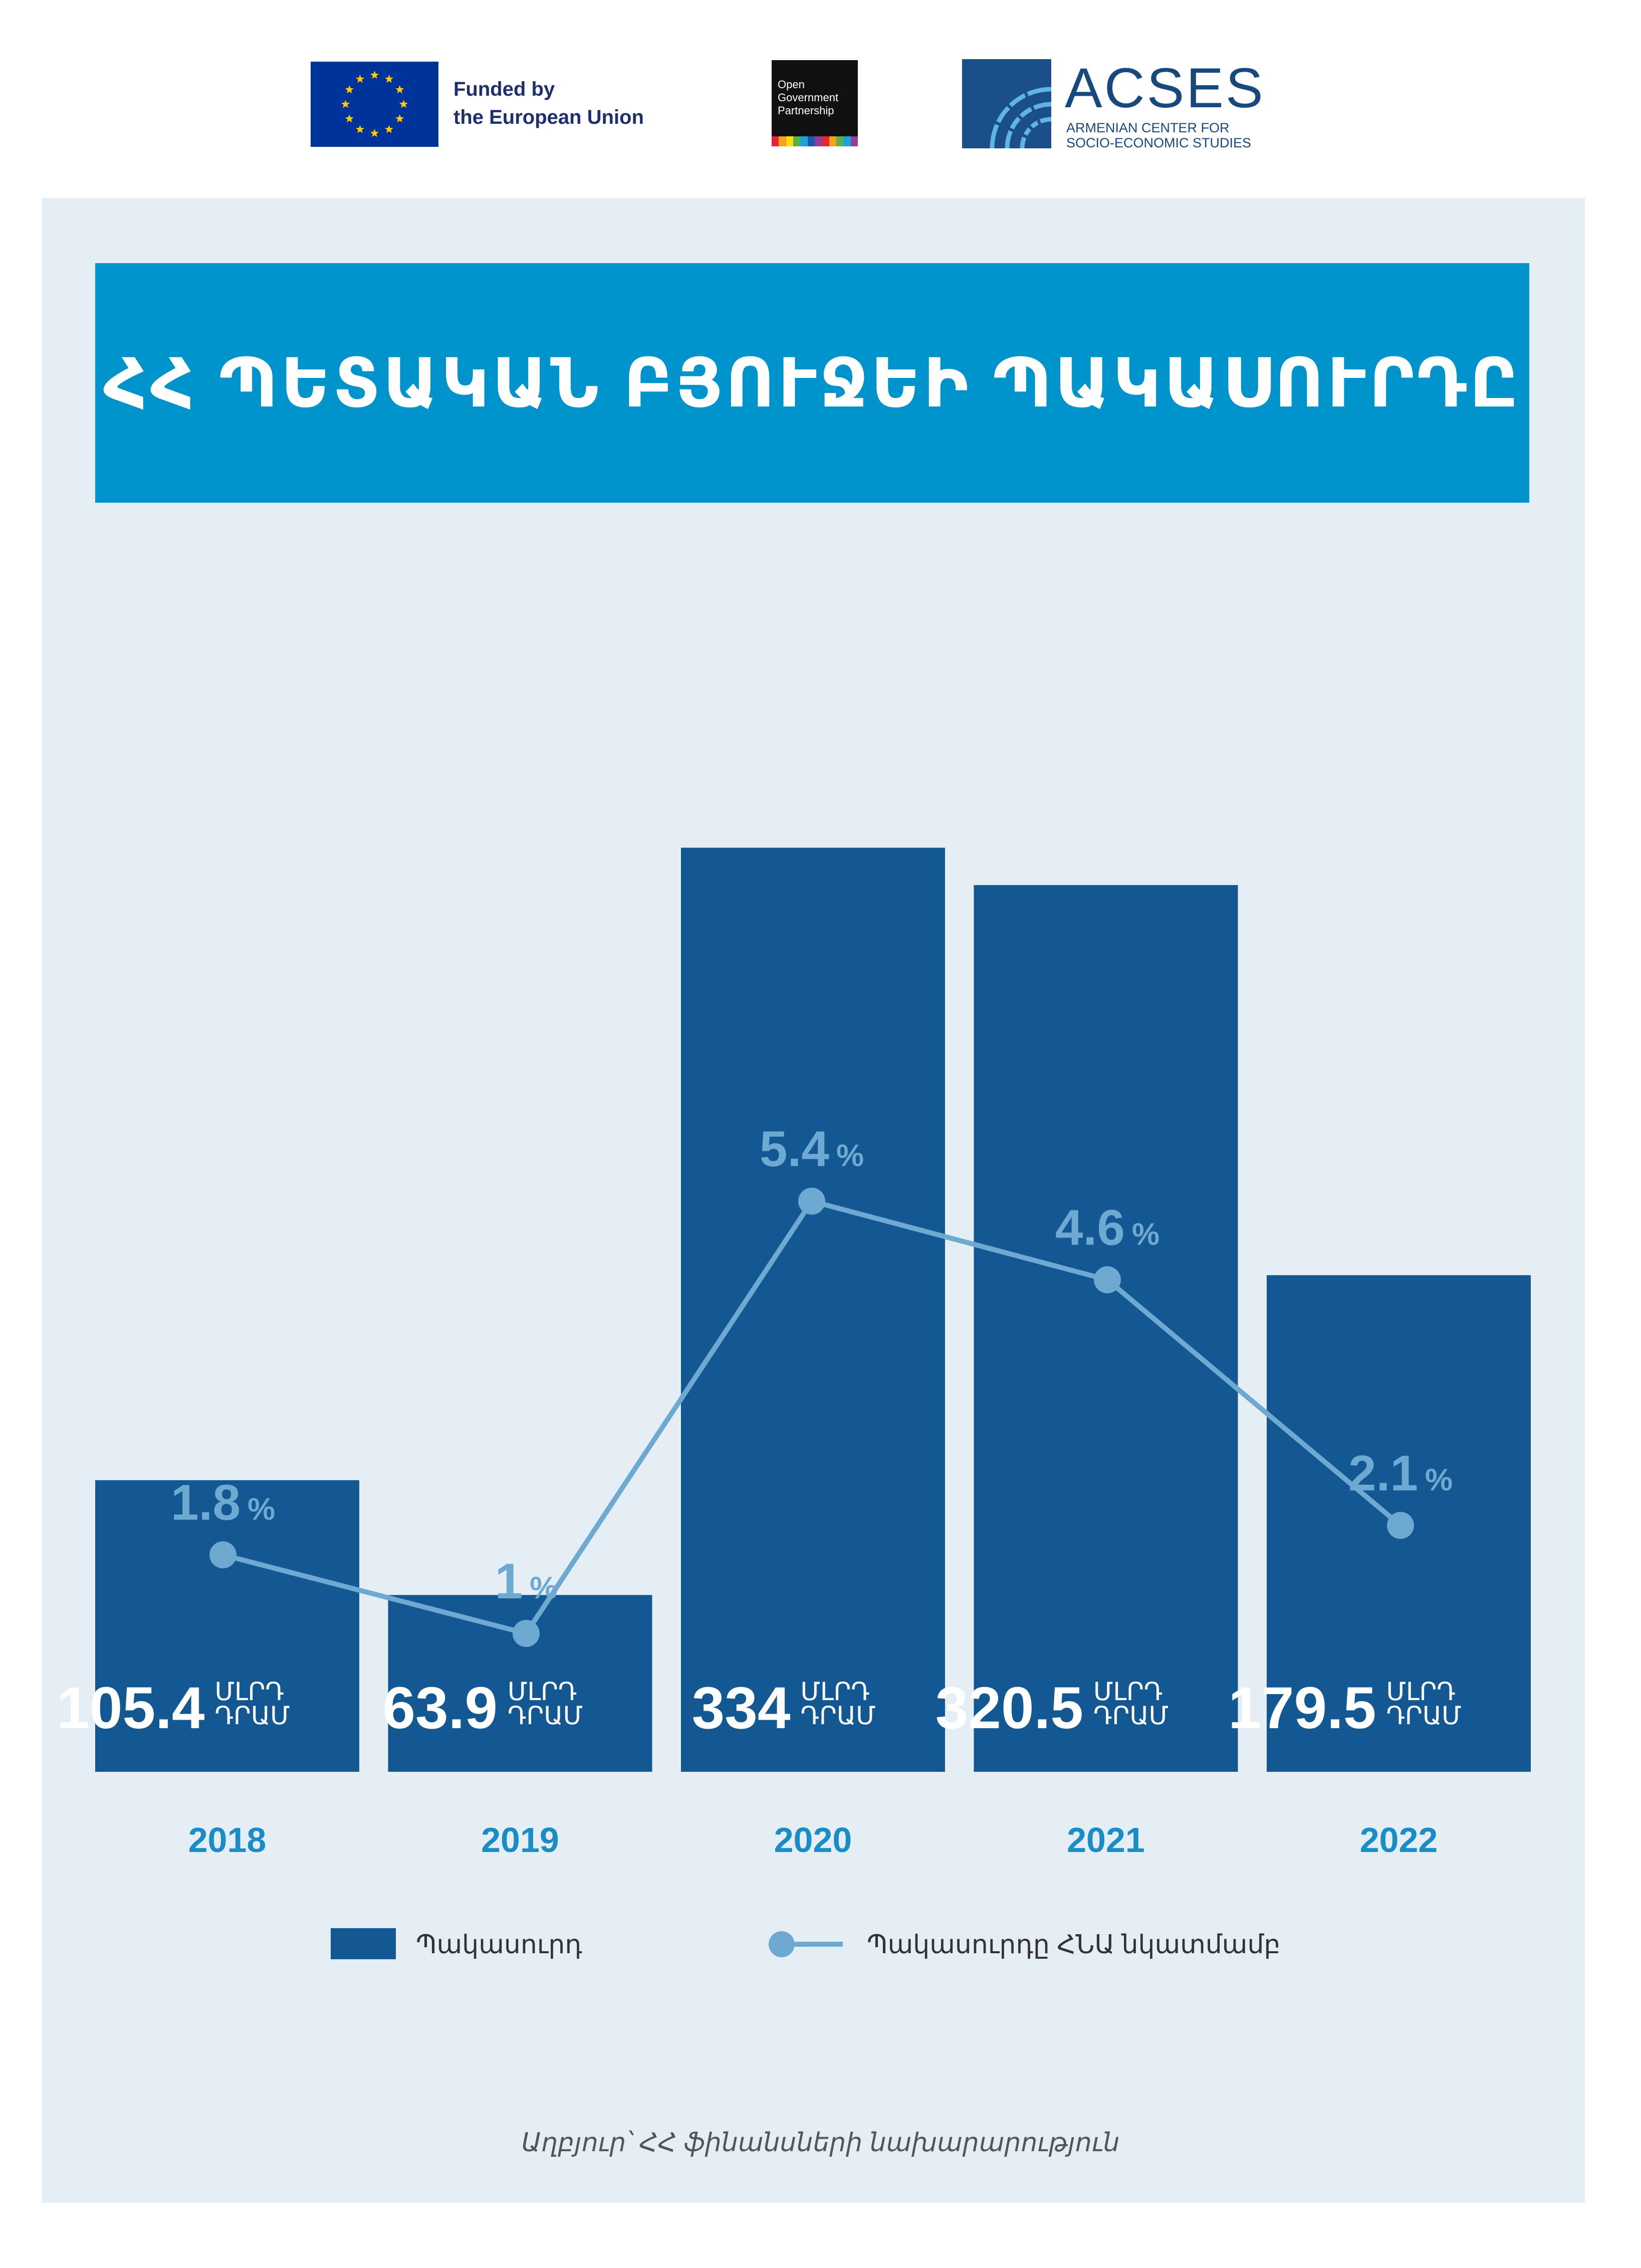  I want to click on bar-value-label: 320.5, so click(1009, 1708).